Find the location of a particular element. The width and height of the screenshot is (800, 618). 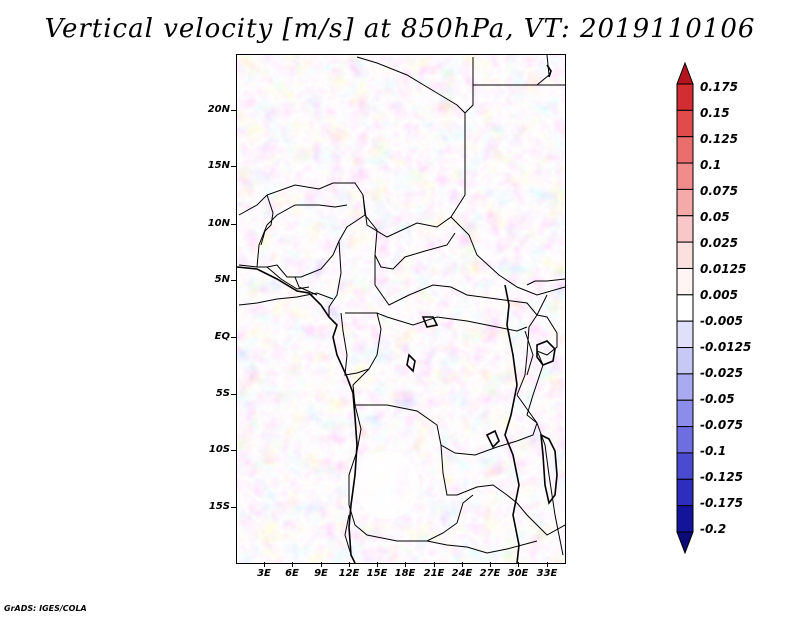

y-tick-label: 15N is located at coordinates (218, 165).